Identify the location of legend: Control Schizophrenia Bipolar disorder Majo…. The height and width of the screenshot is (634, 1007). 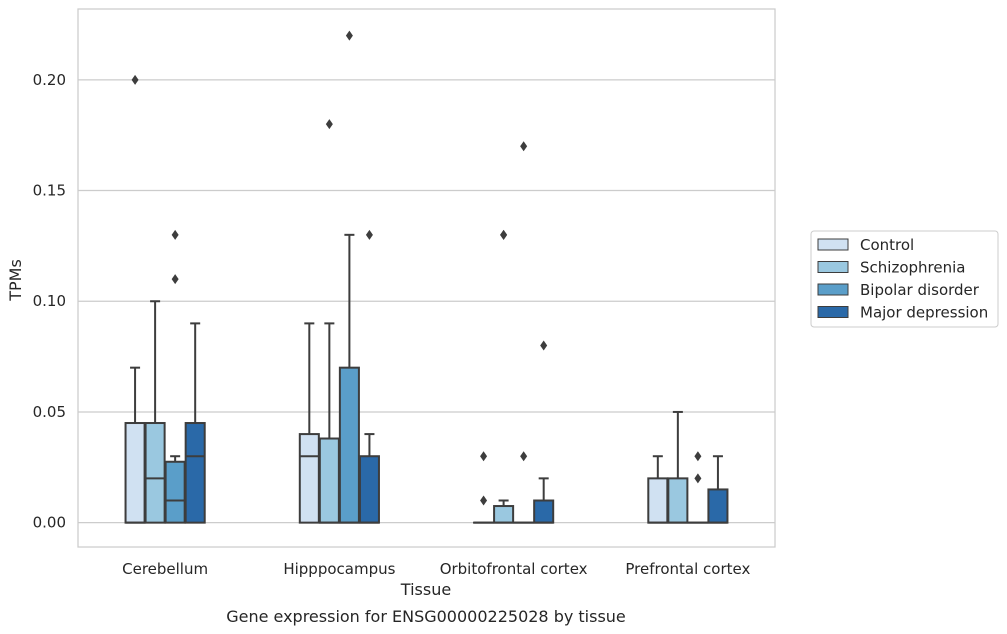
(904, 279).